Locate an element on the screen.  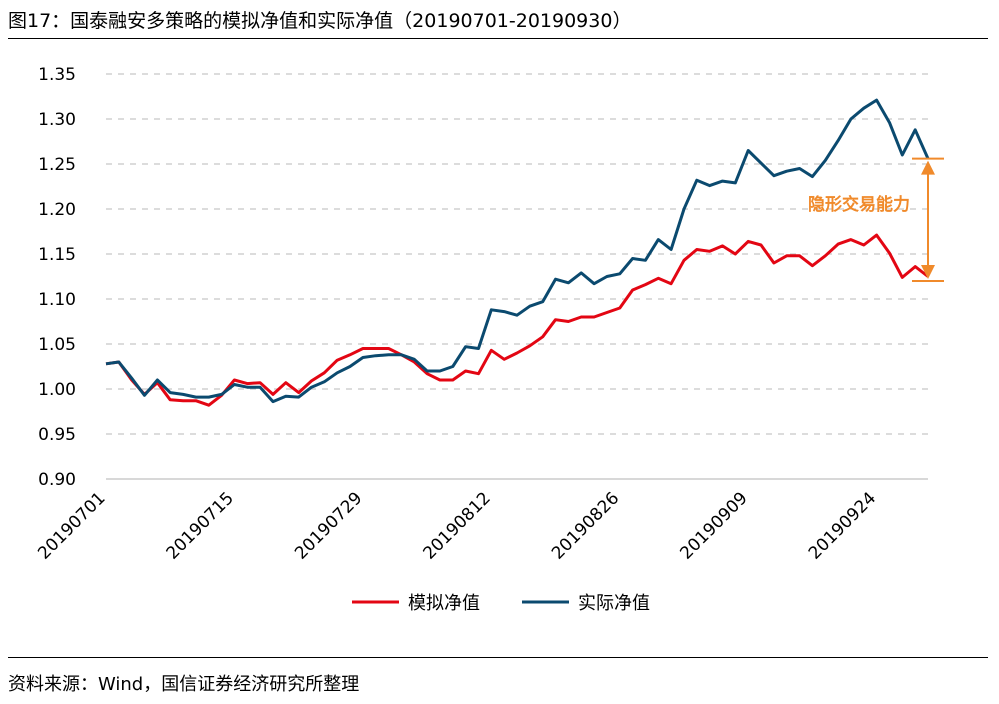
annotation-arrowhead-up is located at coordinates (928, 167).